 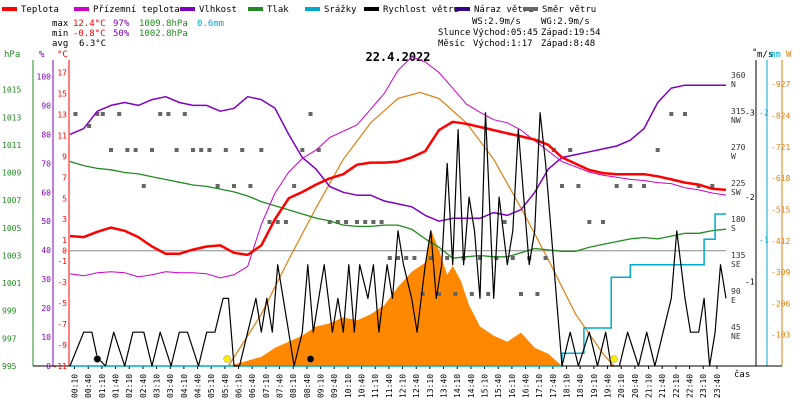 I want to click on solar-tick-label: -206, so click(x=780, y=303).